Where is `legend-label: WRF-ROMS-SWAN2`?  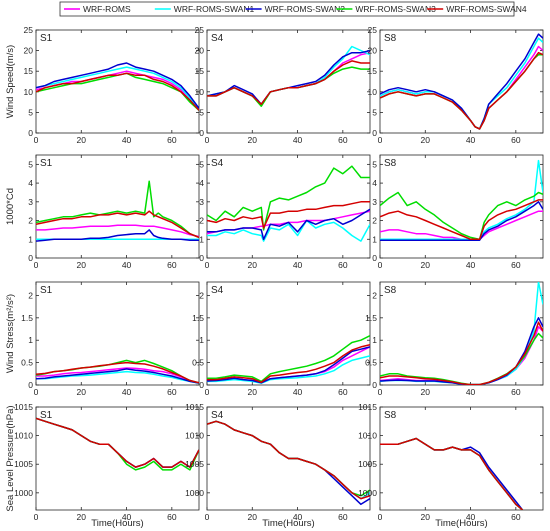 legend-label: WRF-ROMS-SWAN2 is located at coordinates (305, 9).